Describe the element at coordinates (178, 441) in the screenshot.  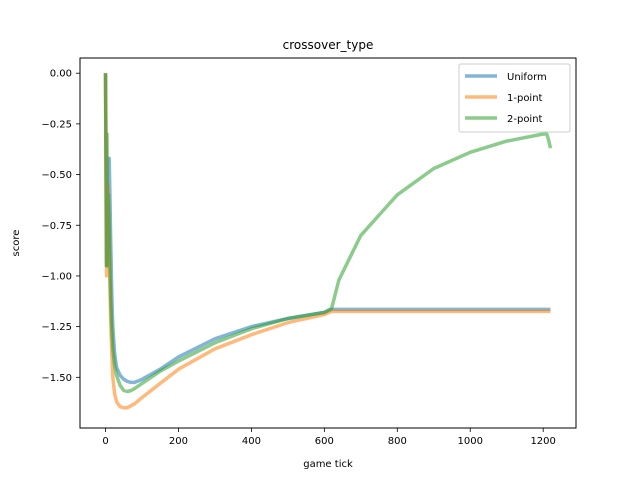
I see `x-tick-label: 200` at that location.